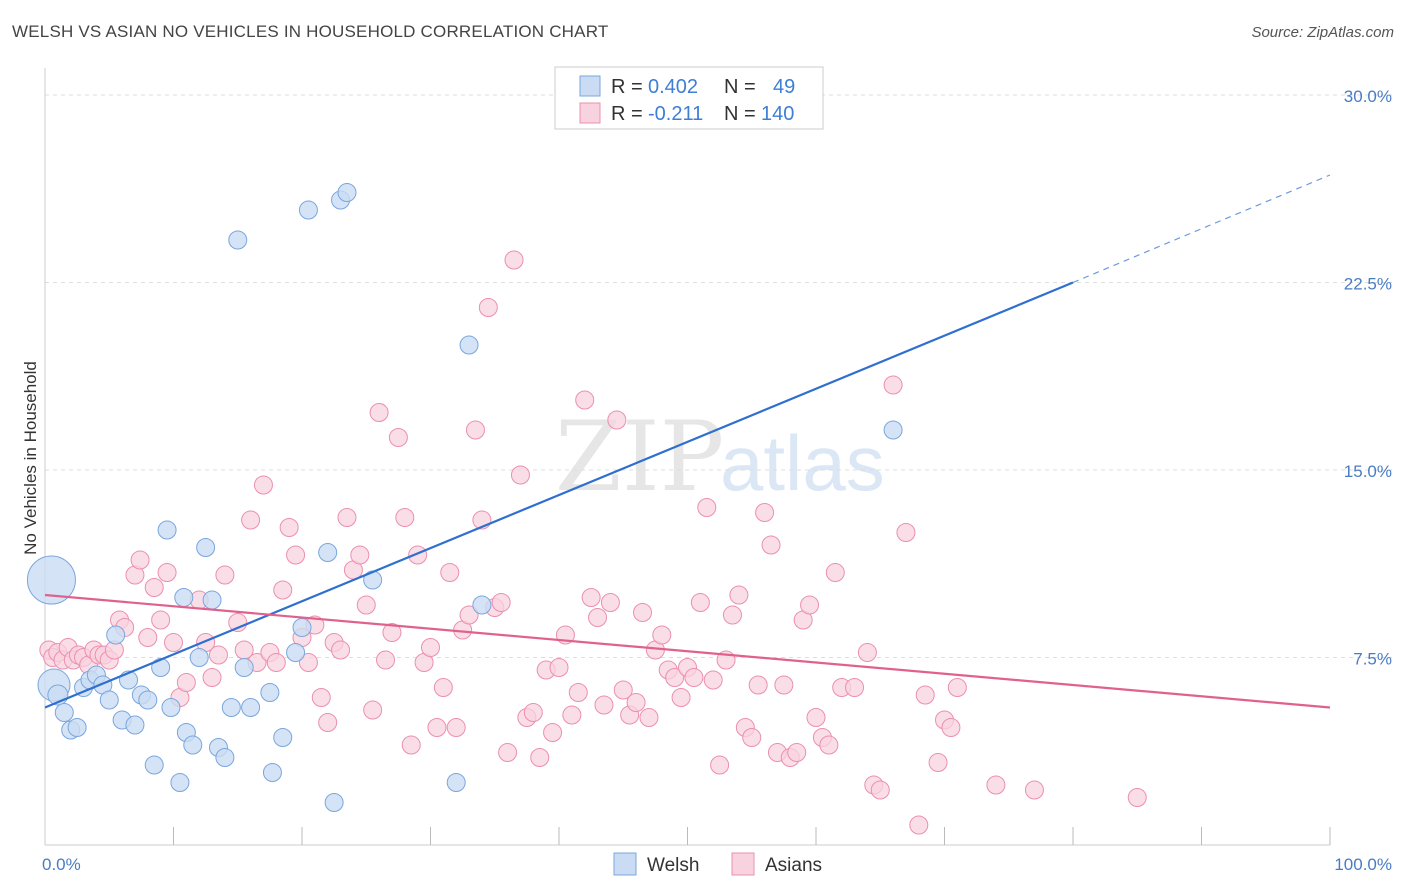  I want to click on asian-n-label: N =, so click(740, 114).